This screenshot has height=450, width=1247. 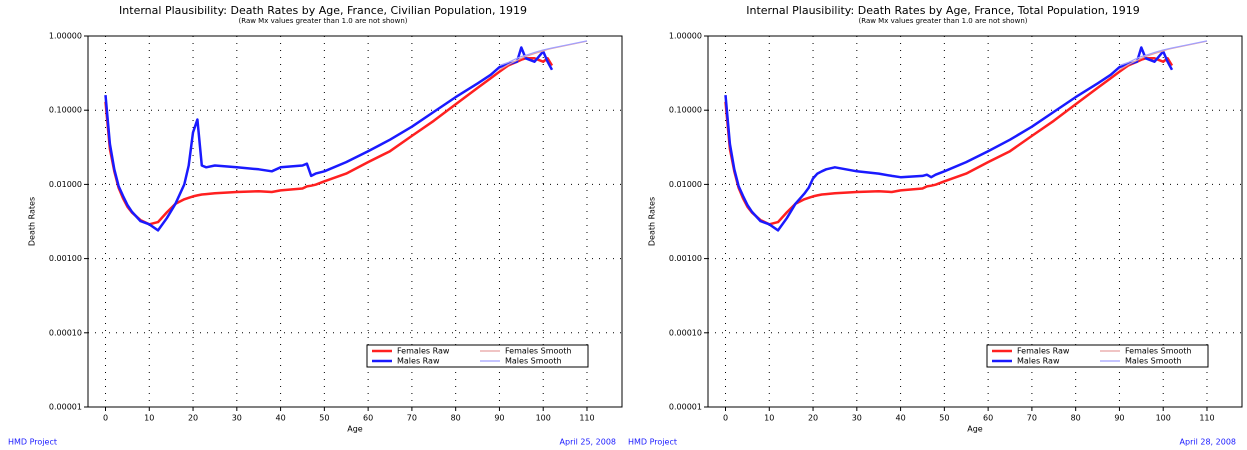 What do you see at coordinates (1208, 442) in the screenshot?
I see `footer-right: April 28, 2008` at bounding box center [1208, 442].